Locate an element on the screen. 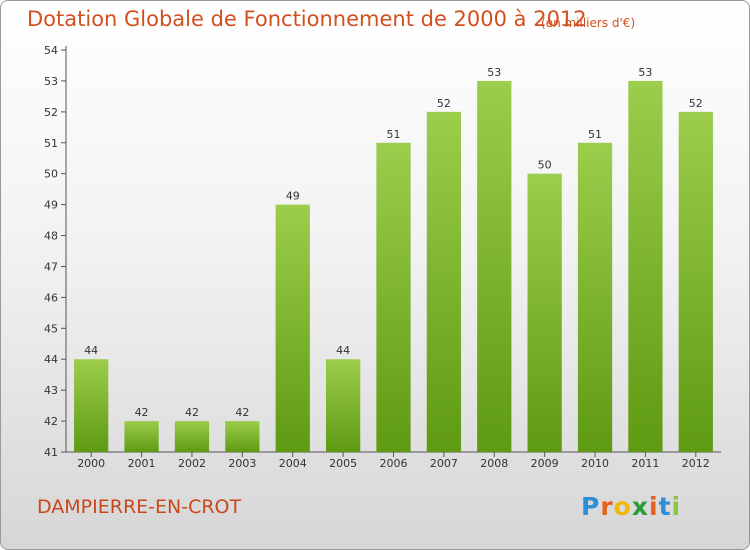 The image size is (750, 550). x-tick-label: 2010 is located at coordinates (595, 463).